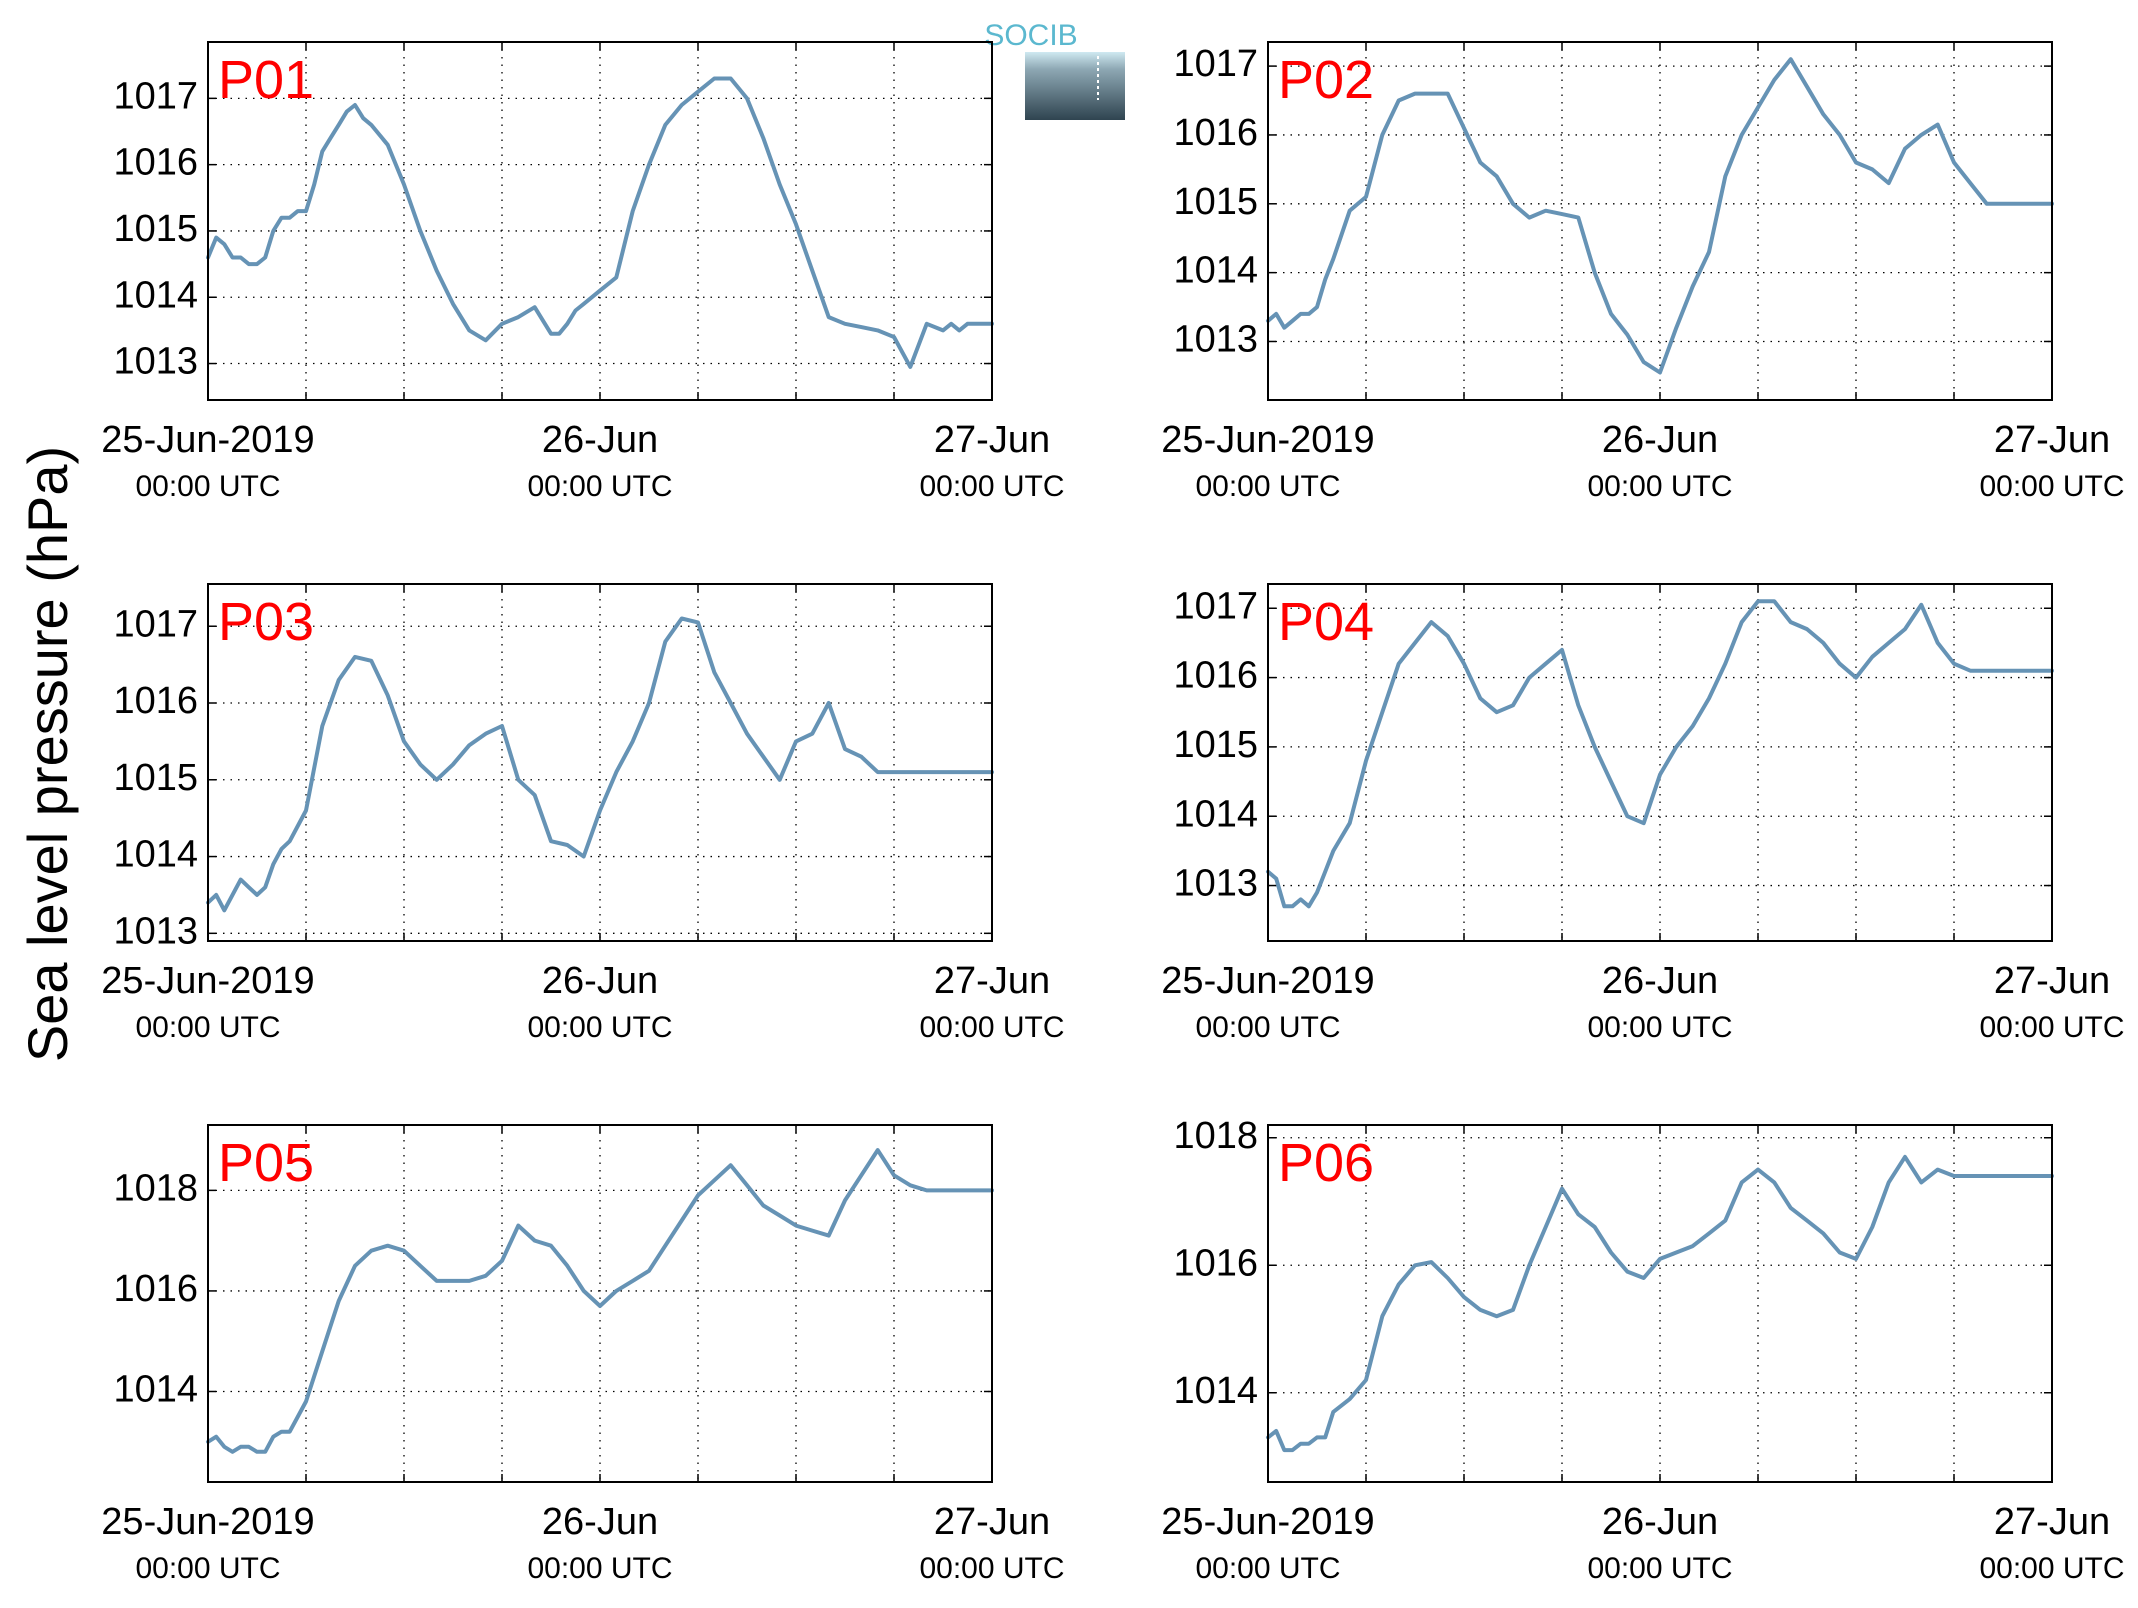 This screenshot has height=1608, width=2138. What do you see at coordinates (1054, 69) in the screenshot?
I see `socib-logo: SOCIB` at bounding box center [1054, 69].